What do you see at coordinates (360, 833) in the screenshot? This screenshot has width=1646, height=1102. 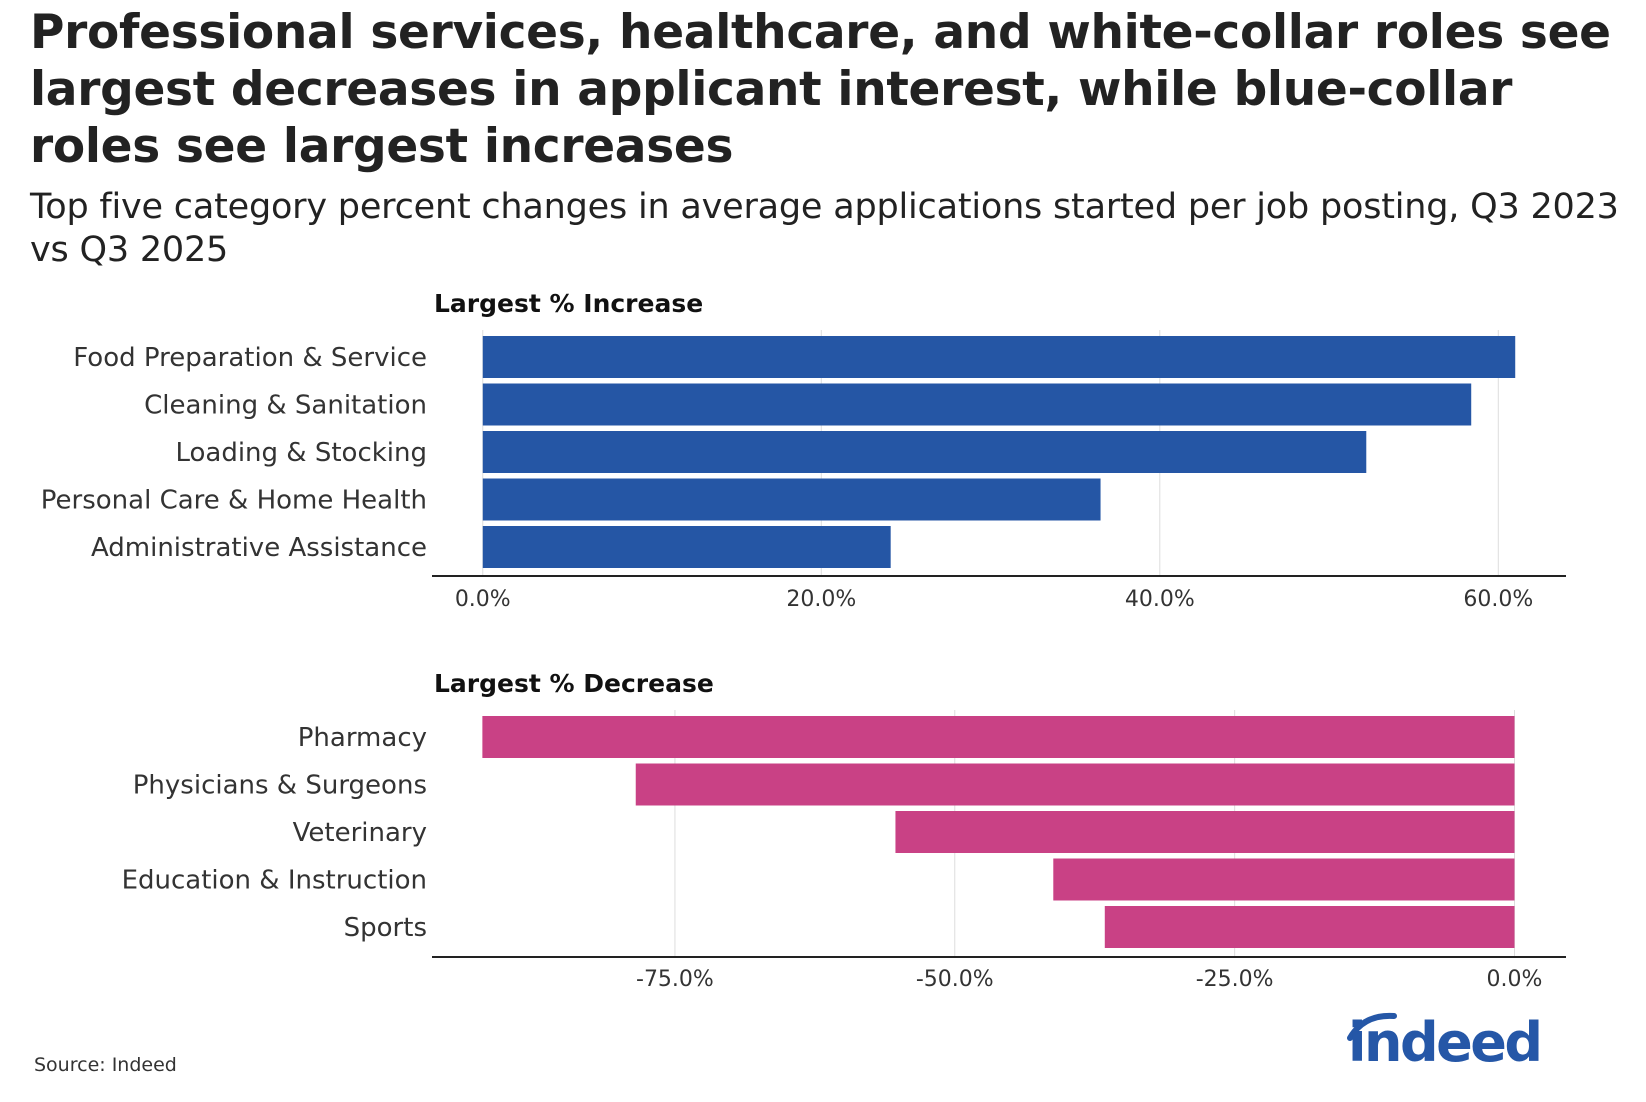 I see `decrease-category-label: Veterinary` at bounding box center [360, 833].